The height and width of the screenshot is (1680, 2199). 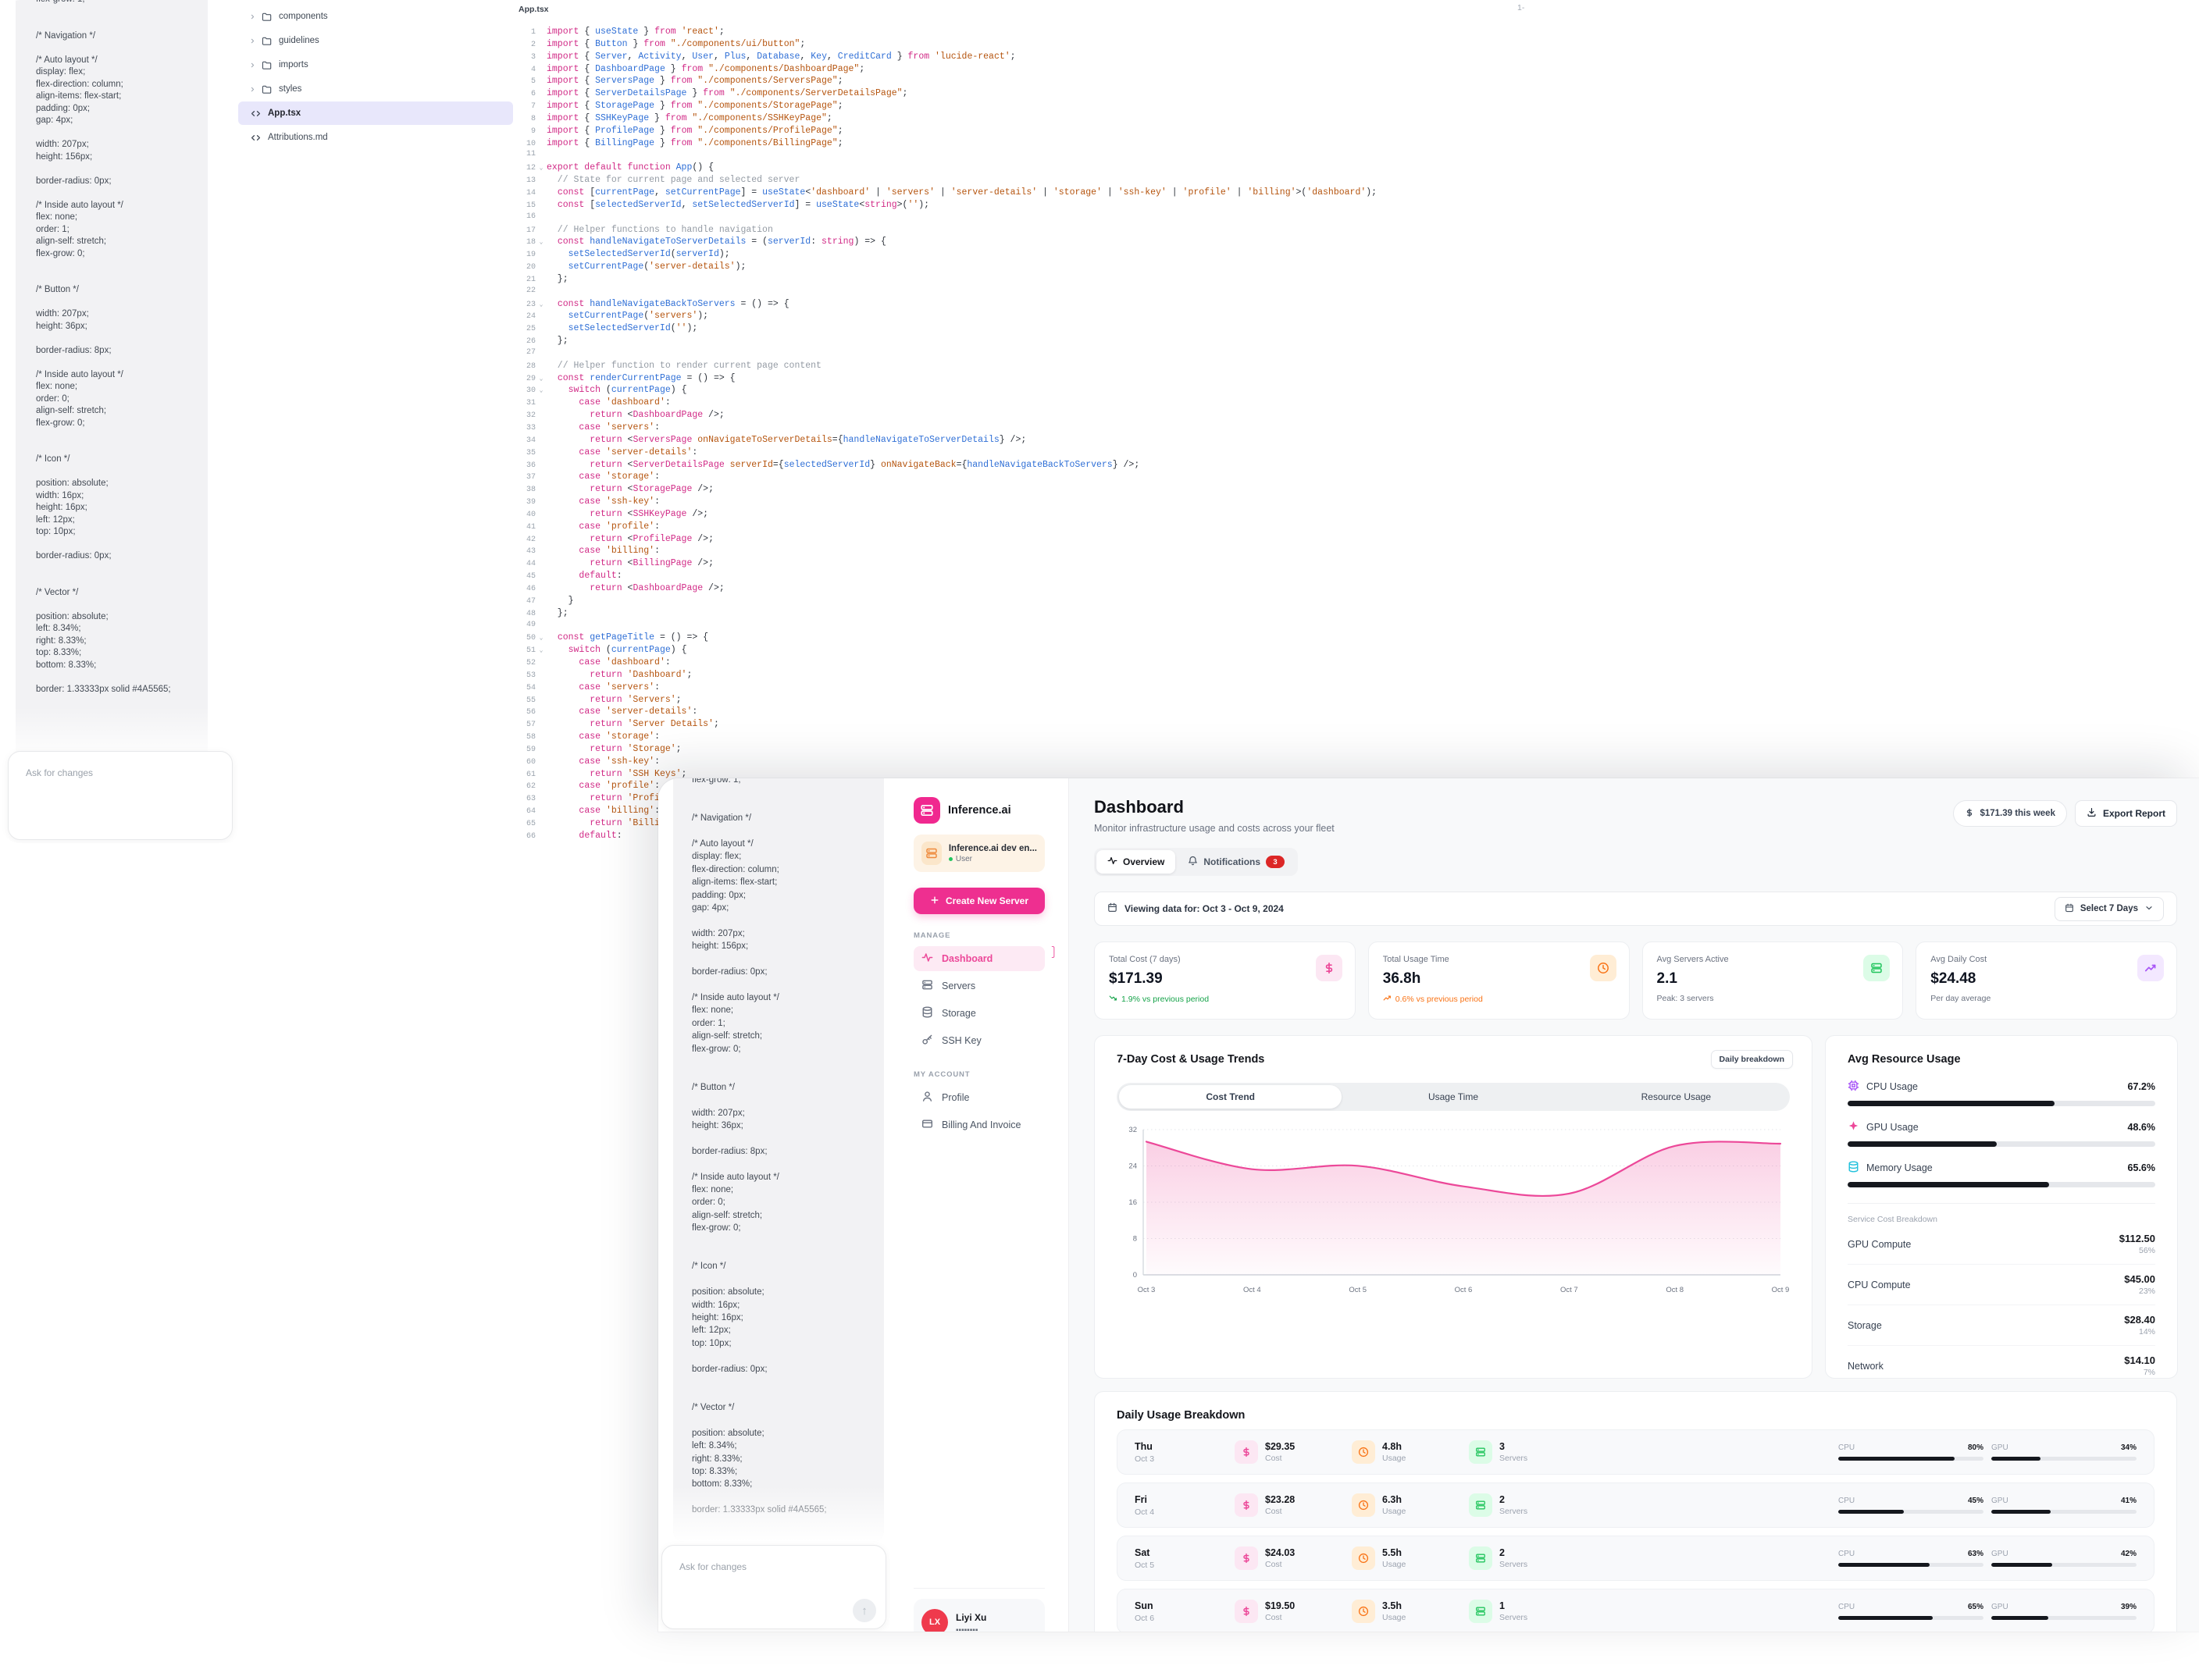 What do you see at coordinates (649, 254) in the screenshot?
I see `code-text: setSelectedServerId(serverId);` at bounding box center [649, 254].